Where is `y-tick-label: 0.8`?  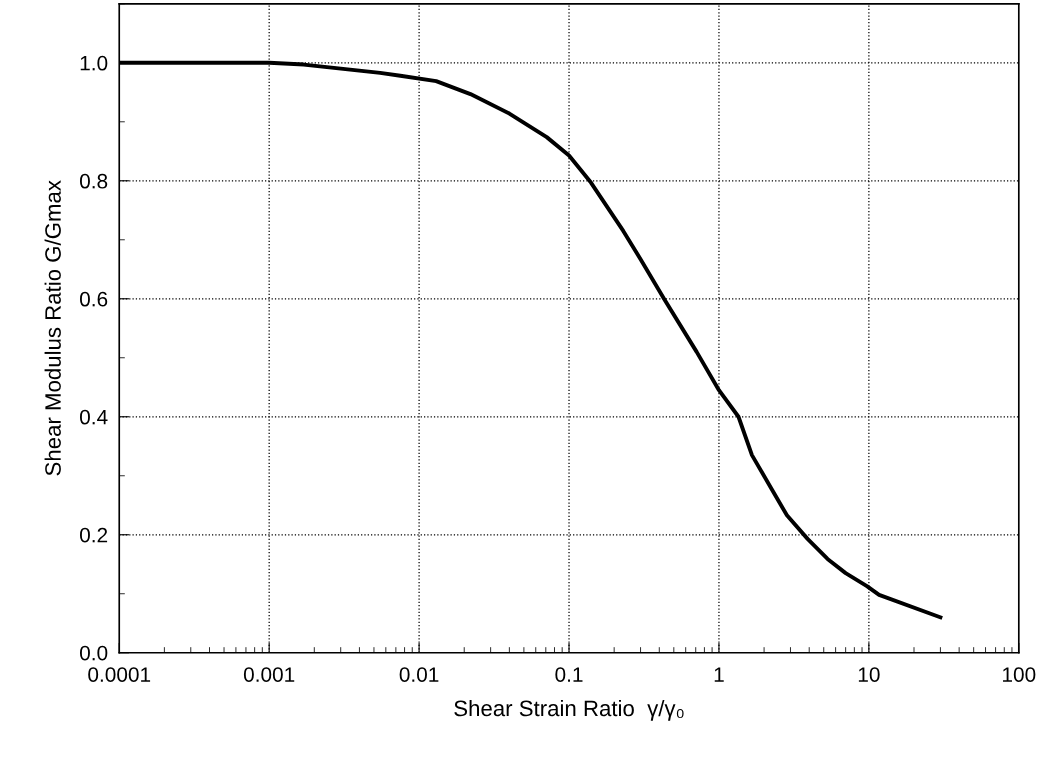 y-tick-label: 0.8 is located at coordinates (93, 181).